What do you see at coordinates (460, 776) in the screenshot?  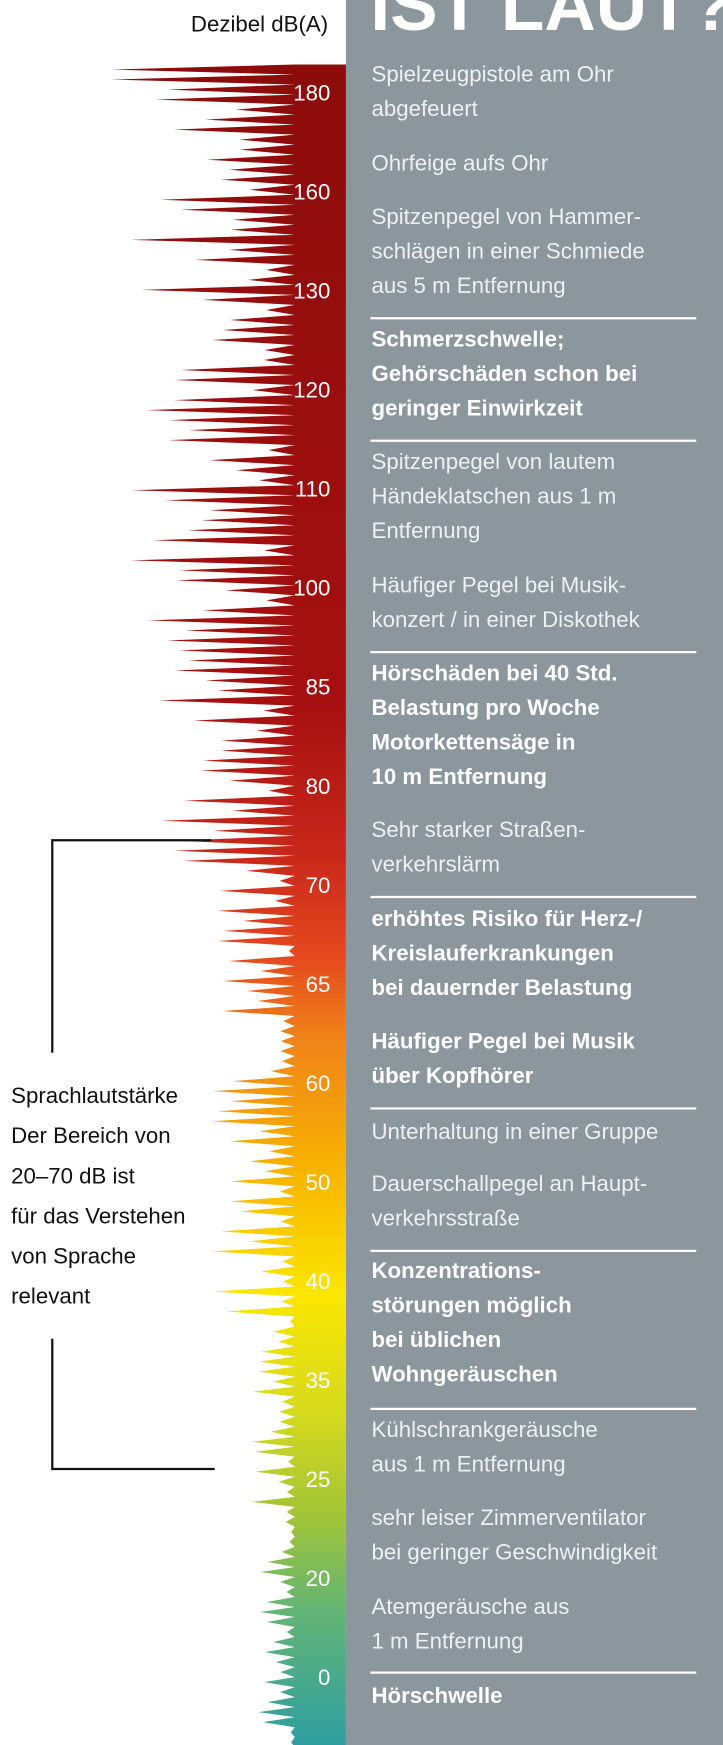 I see `item-text: 10 m Entfernung` at bounding box center [460, 776].